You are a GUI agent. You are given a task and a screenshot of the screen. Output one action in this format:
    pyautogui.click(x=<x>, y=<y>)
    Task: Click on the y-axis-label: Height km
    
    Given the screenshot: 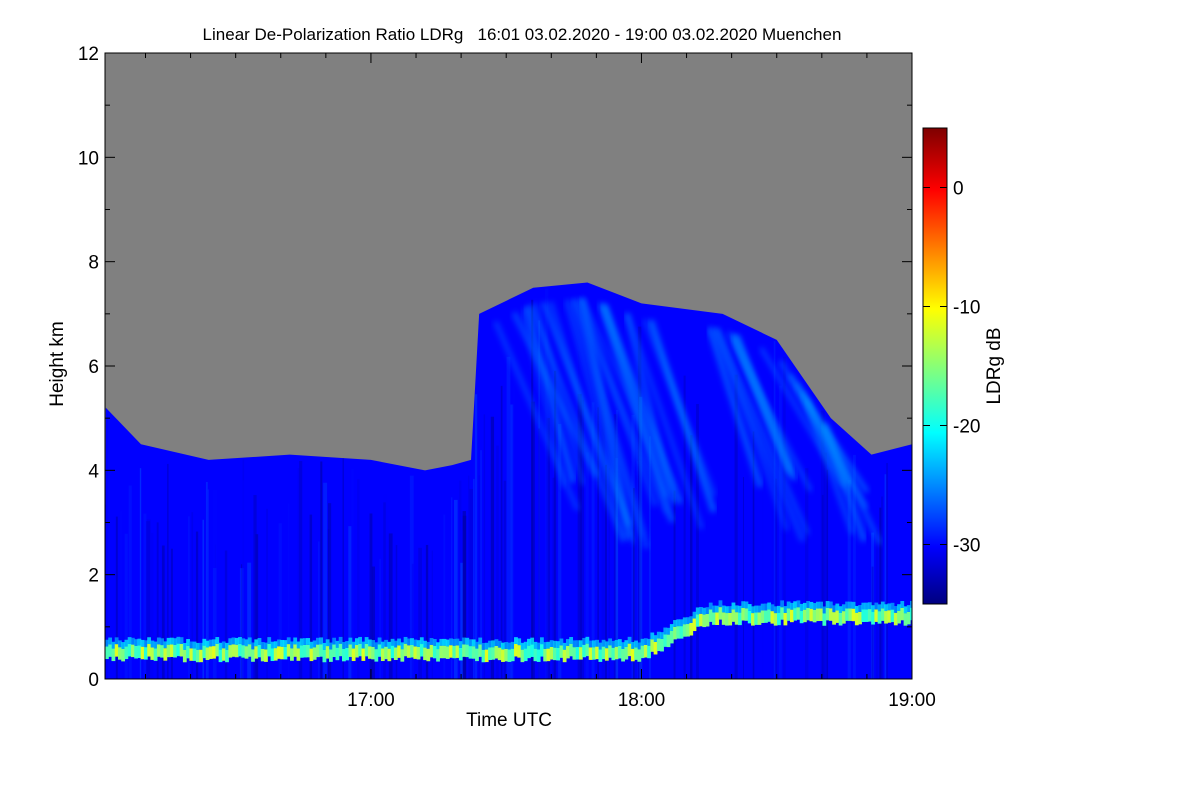 What is the action you would take?
    pyautogui.click(x=57, y=364)
    